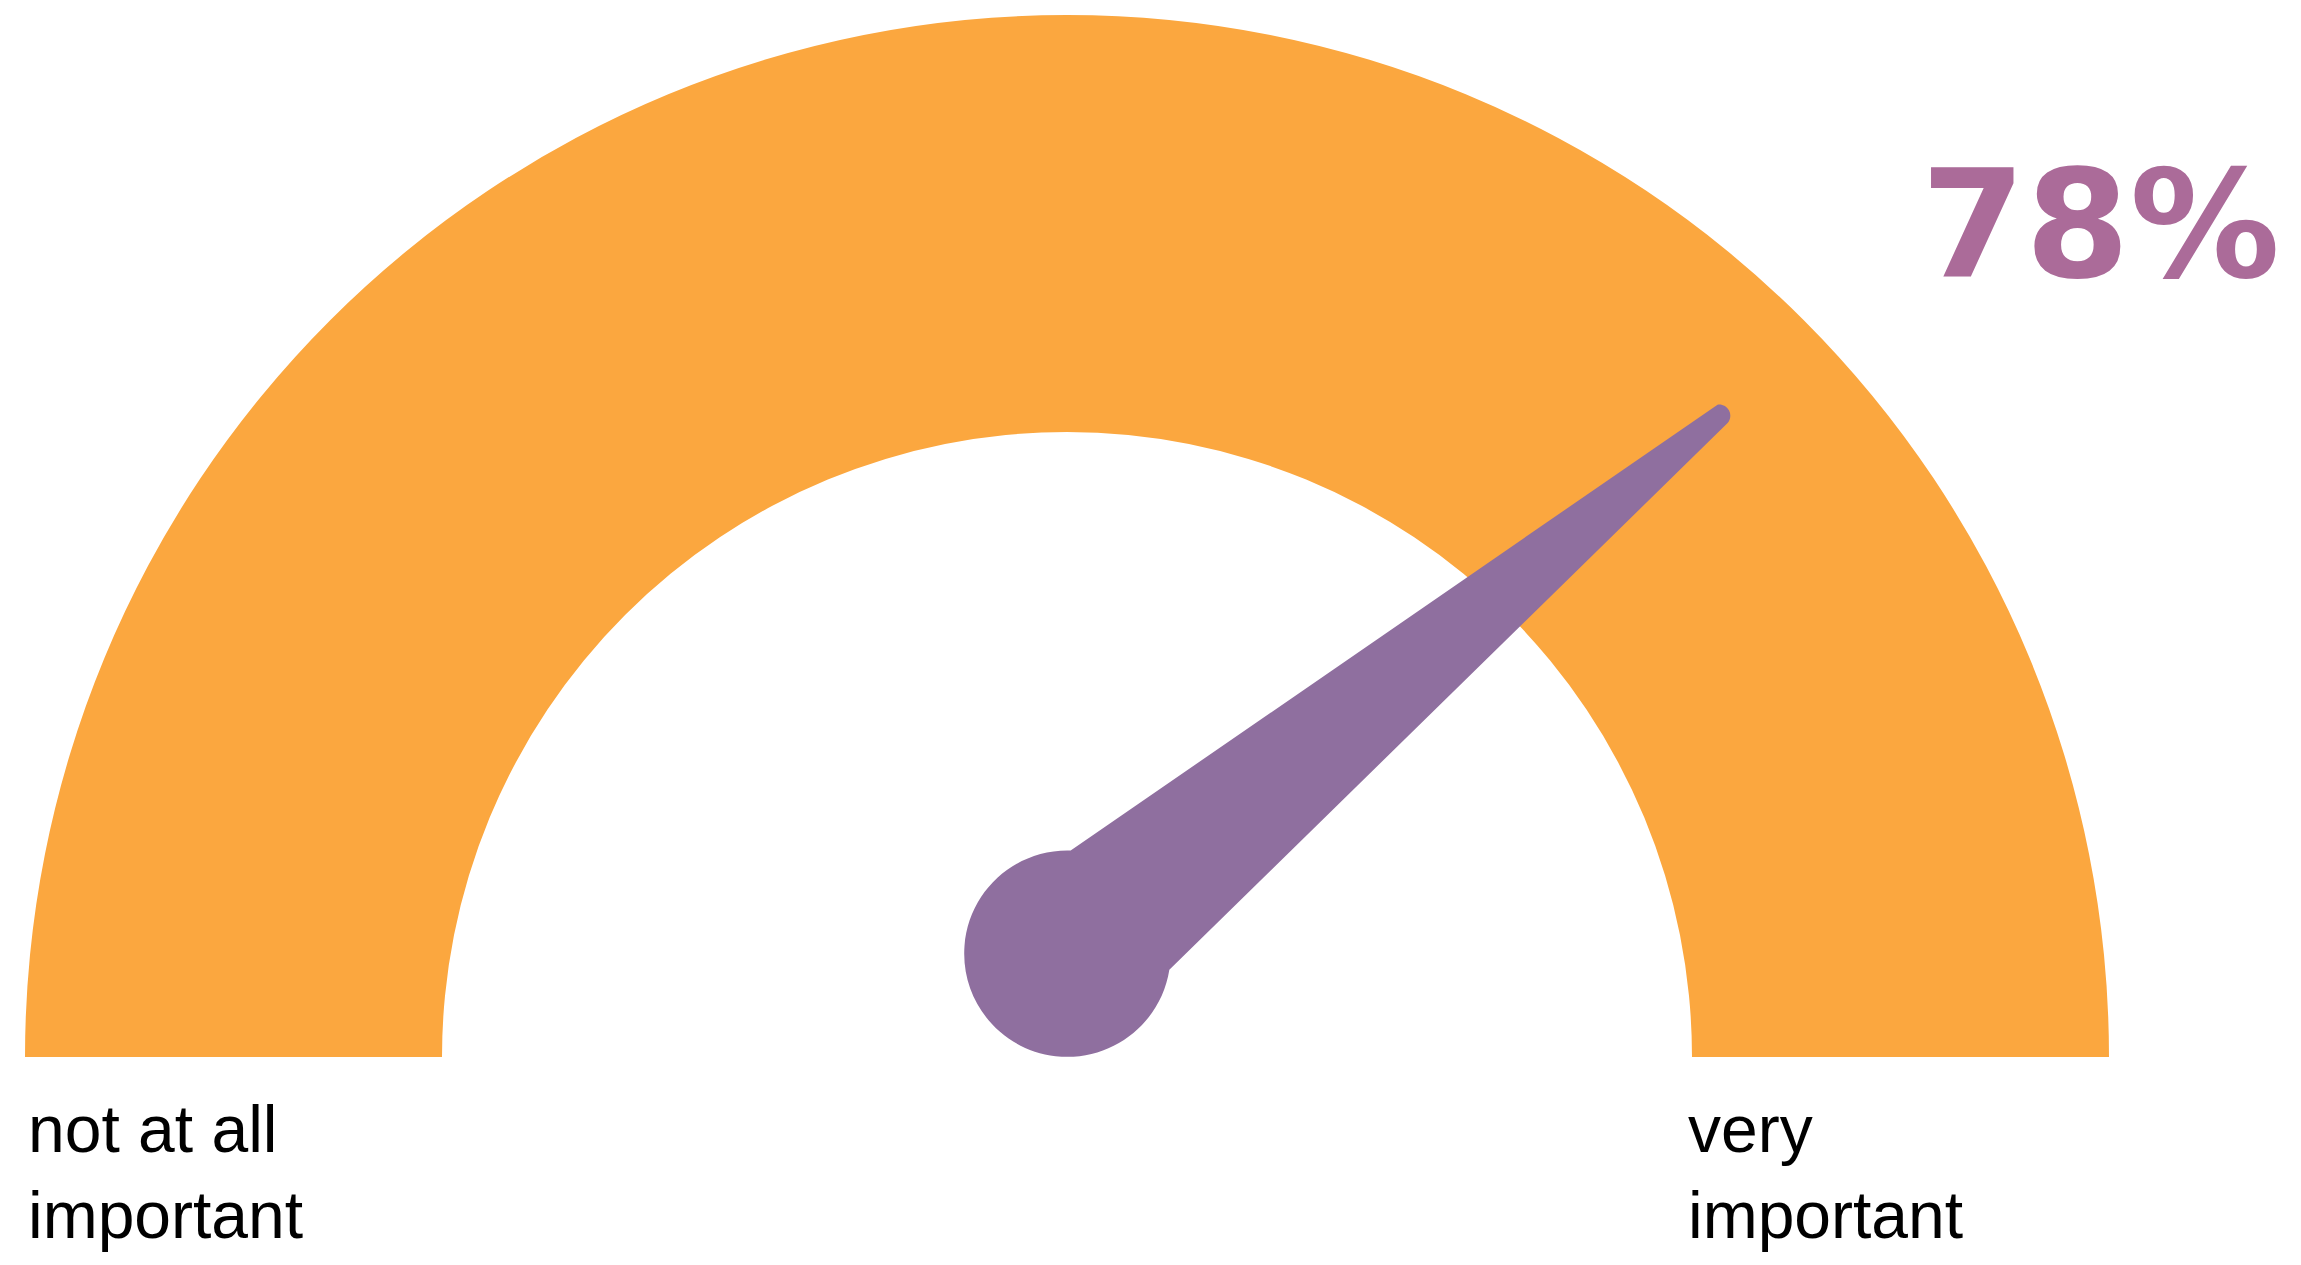 The height and width of the screenshot is (1265, 2301). What do you see at coordinates (166, 1172) in the screenshot?
I see `text: not at all important` at bounding box center [166, 1172].